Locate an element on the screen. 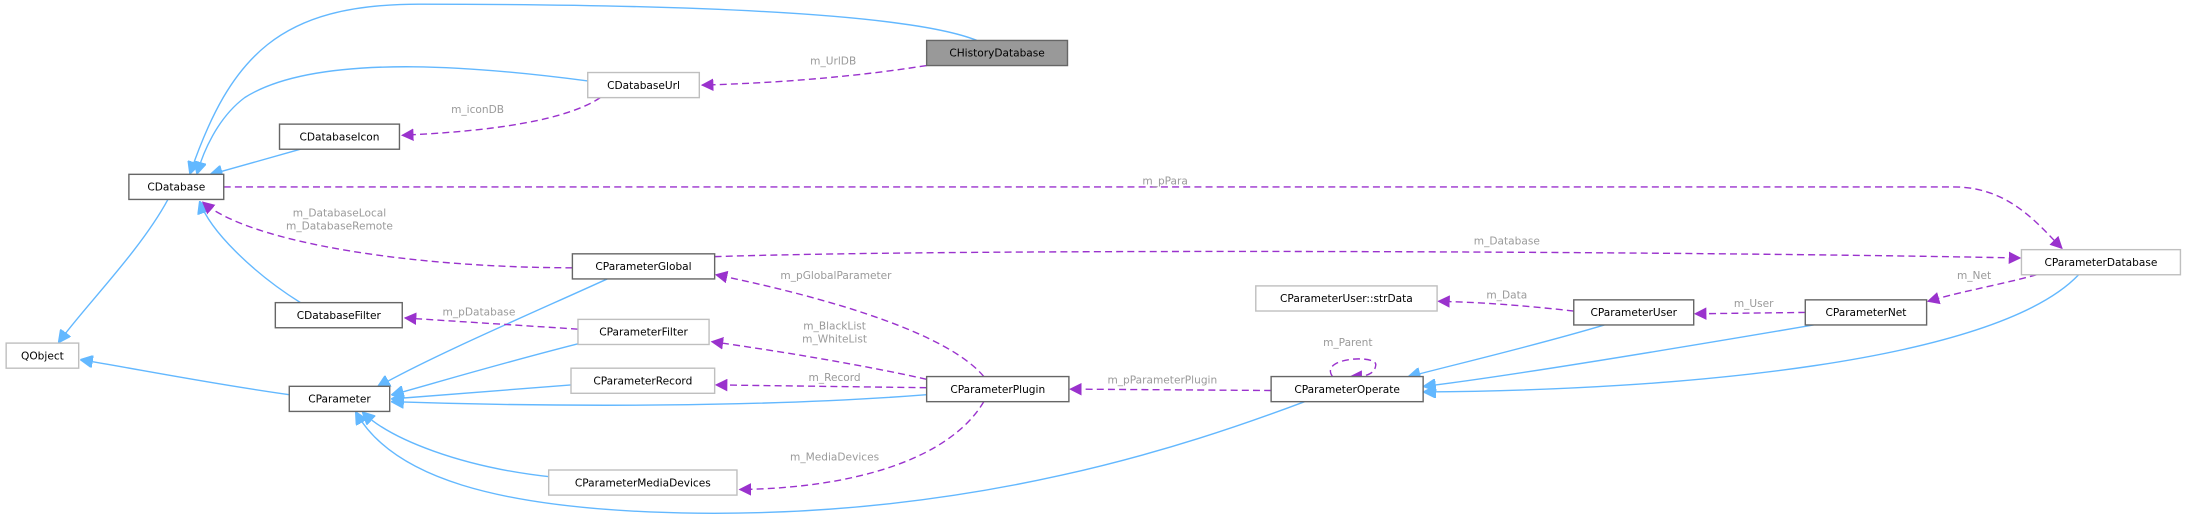 The width and height of the screenshot is (2188, 523). class-label: CHistoryDatabase is located at coordinates (997, 54).